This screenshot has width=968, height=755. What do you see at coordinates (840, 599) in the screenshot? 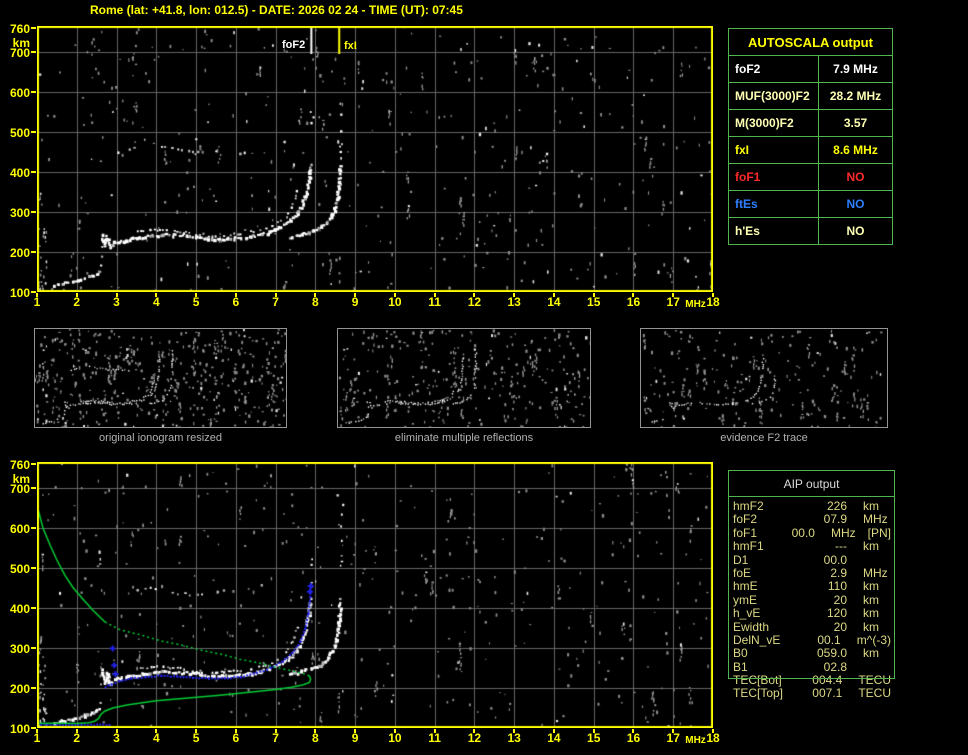
I see `aip-param-value: 20` at bounding box center [840, 599].